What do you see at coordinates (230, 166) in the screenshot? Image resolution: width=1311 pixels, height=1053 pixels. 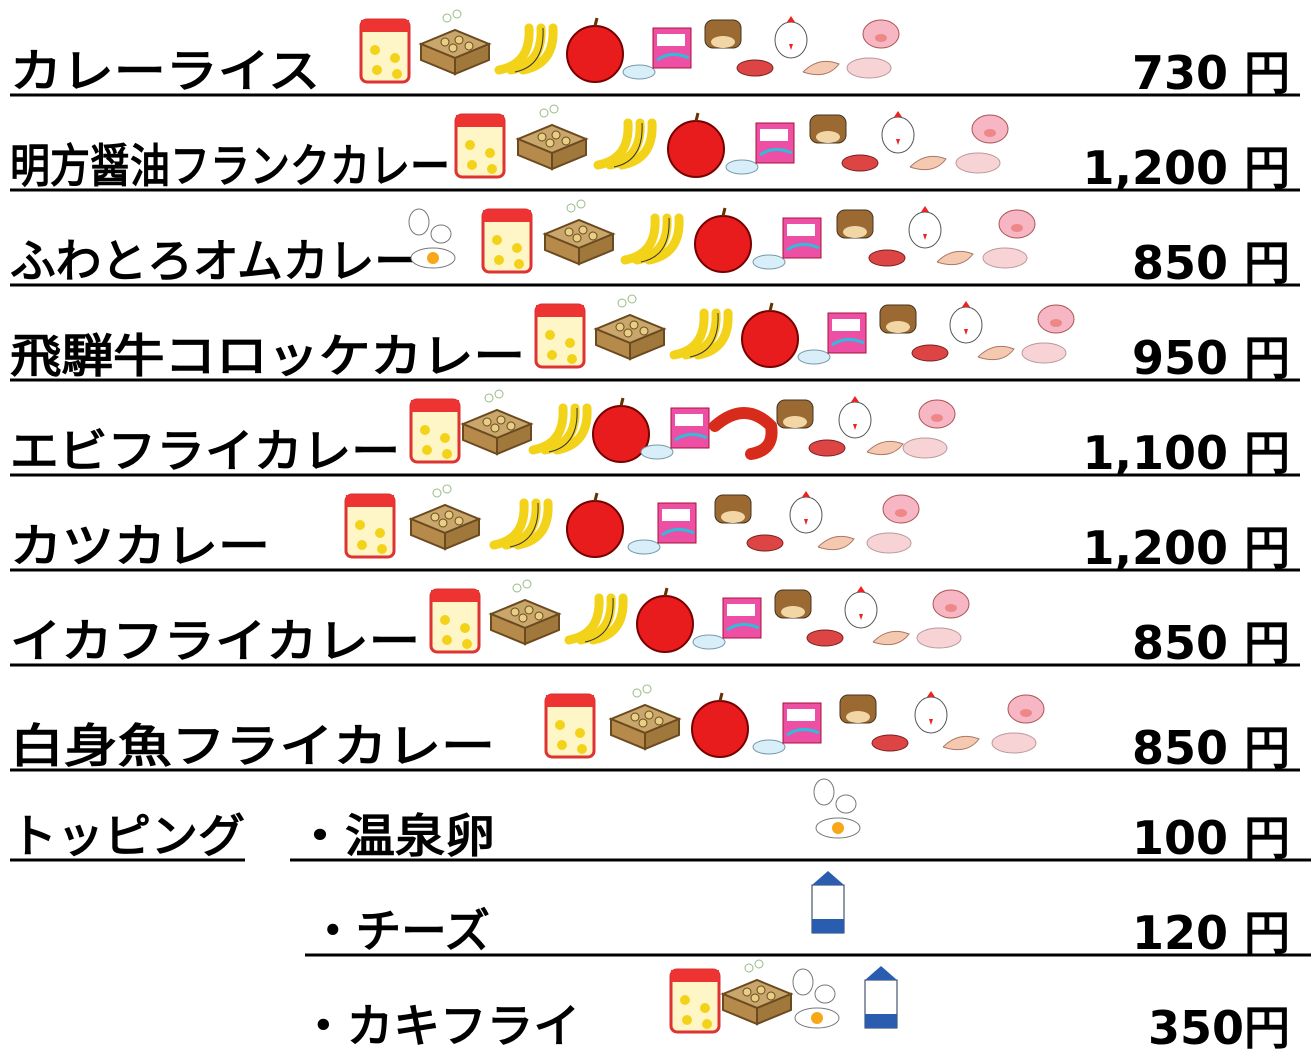 I see `item-name: 明方醤油フランクカレー` at bounding box center [230, 166].